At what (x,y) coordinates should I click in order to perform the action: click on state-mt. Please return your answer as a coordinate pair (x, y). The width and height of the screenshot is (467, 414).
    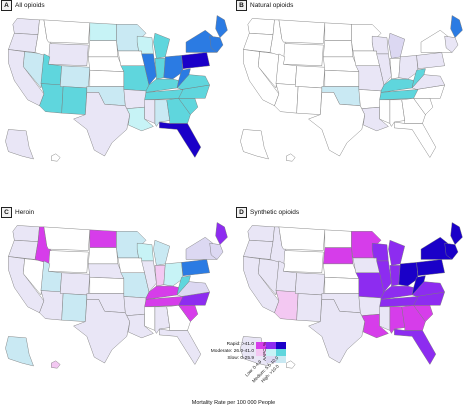
    Looking at the image, I should click on (302, 31).